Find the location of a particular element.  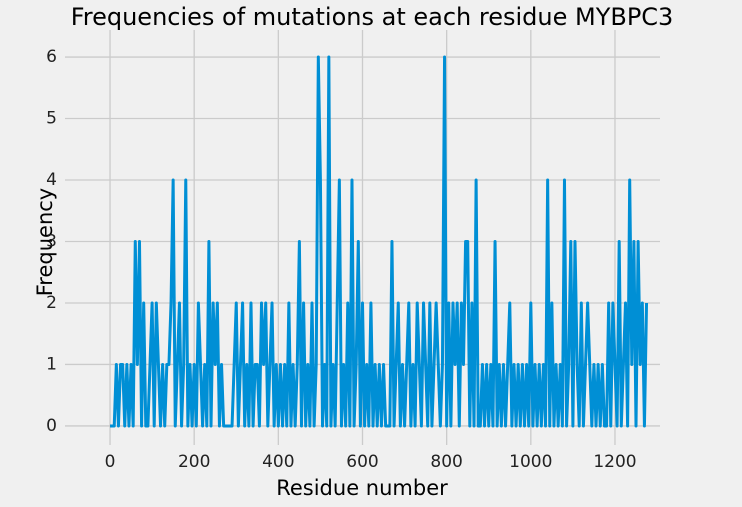

y-axis-label: Frequency is located at coordinates (45, 242).